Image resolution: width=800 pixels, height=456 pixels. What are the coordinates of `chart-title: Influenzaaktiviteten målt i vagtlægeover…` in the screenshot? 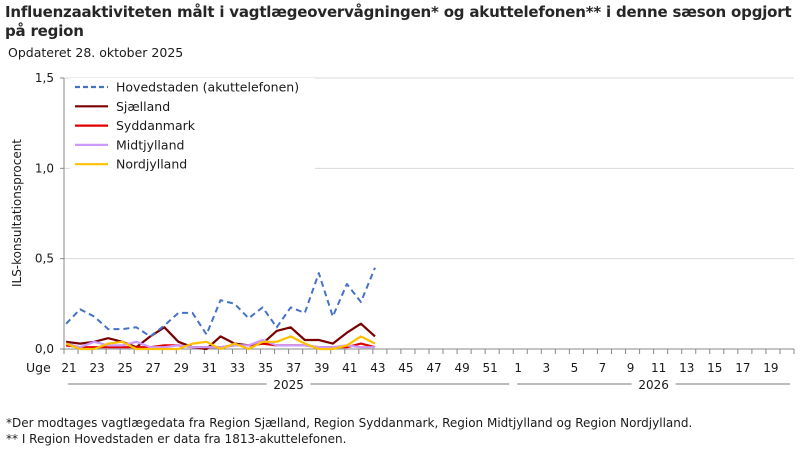 It's located at (398, 21).